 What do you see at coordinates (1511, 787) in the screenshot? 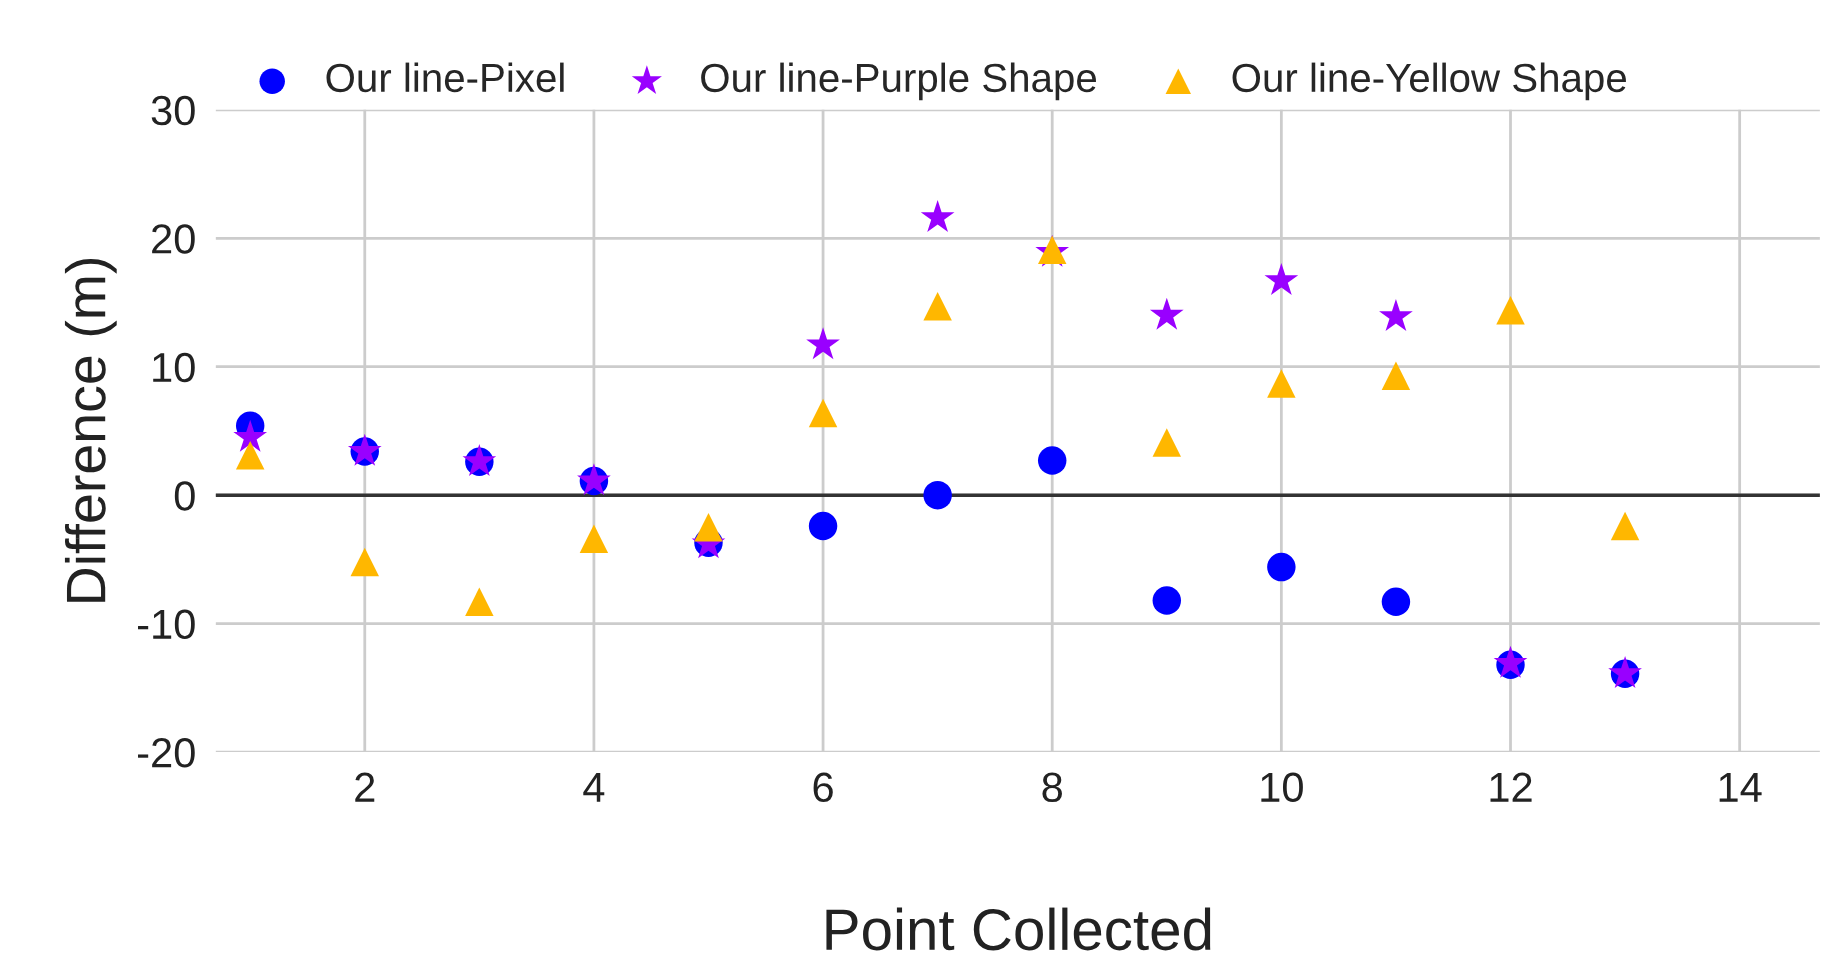
I see `x-tick-label: 12` at bounding box center [1511, 787].